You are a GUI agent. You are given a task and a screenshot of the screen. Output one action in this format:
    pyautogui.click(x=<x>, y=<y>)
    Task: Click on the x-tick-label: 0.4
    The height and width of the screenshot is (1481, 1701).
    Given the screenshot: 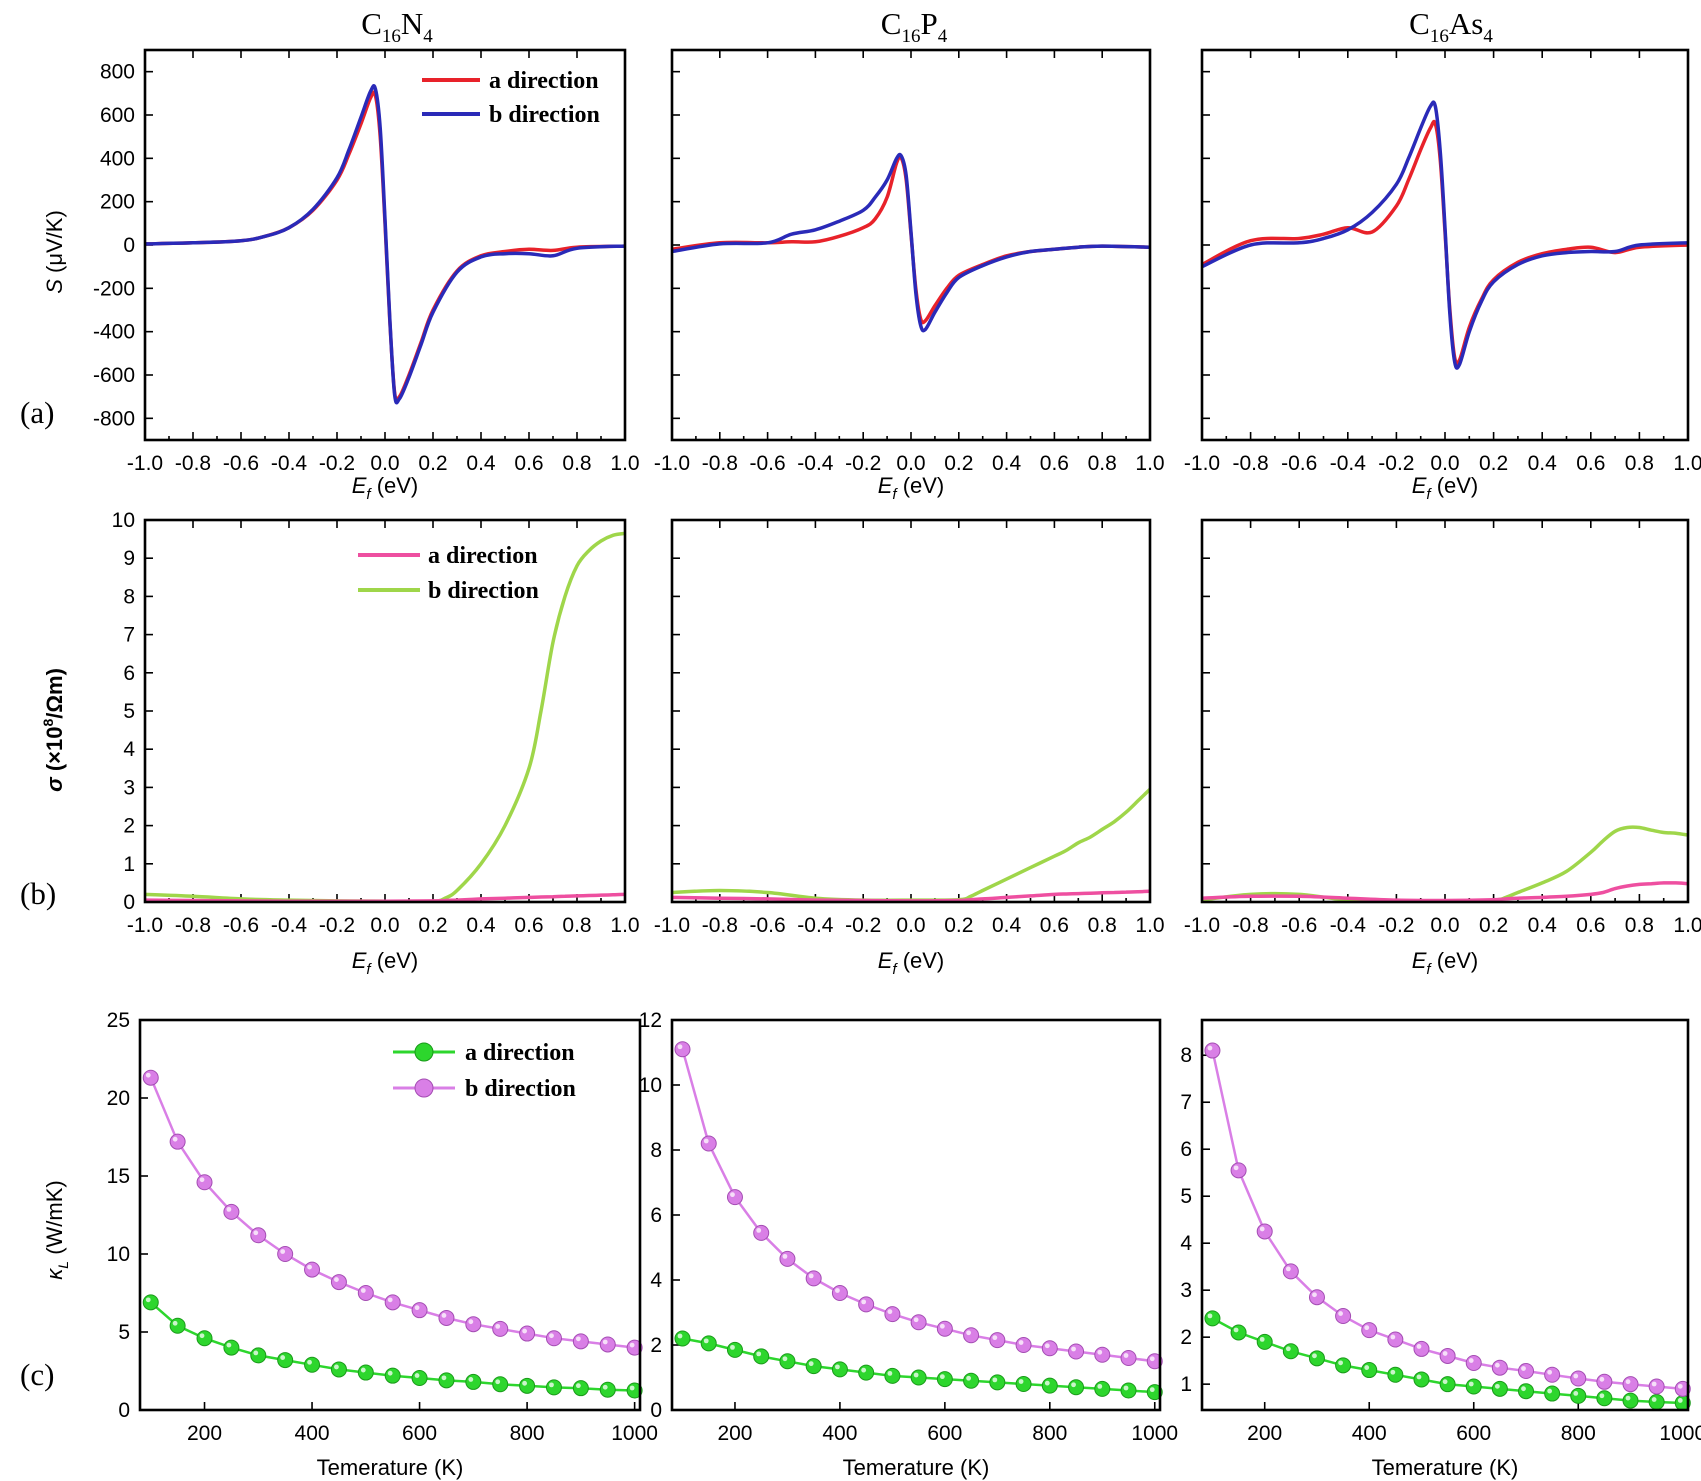 What is the action you would take?
    pyautogui.click(x=1007, y=925)
    